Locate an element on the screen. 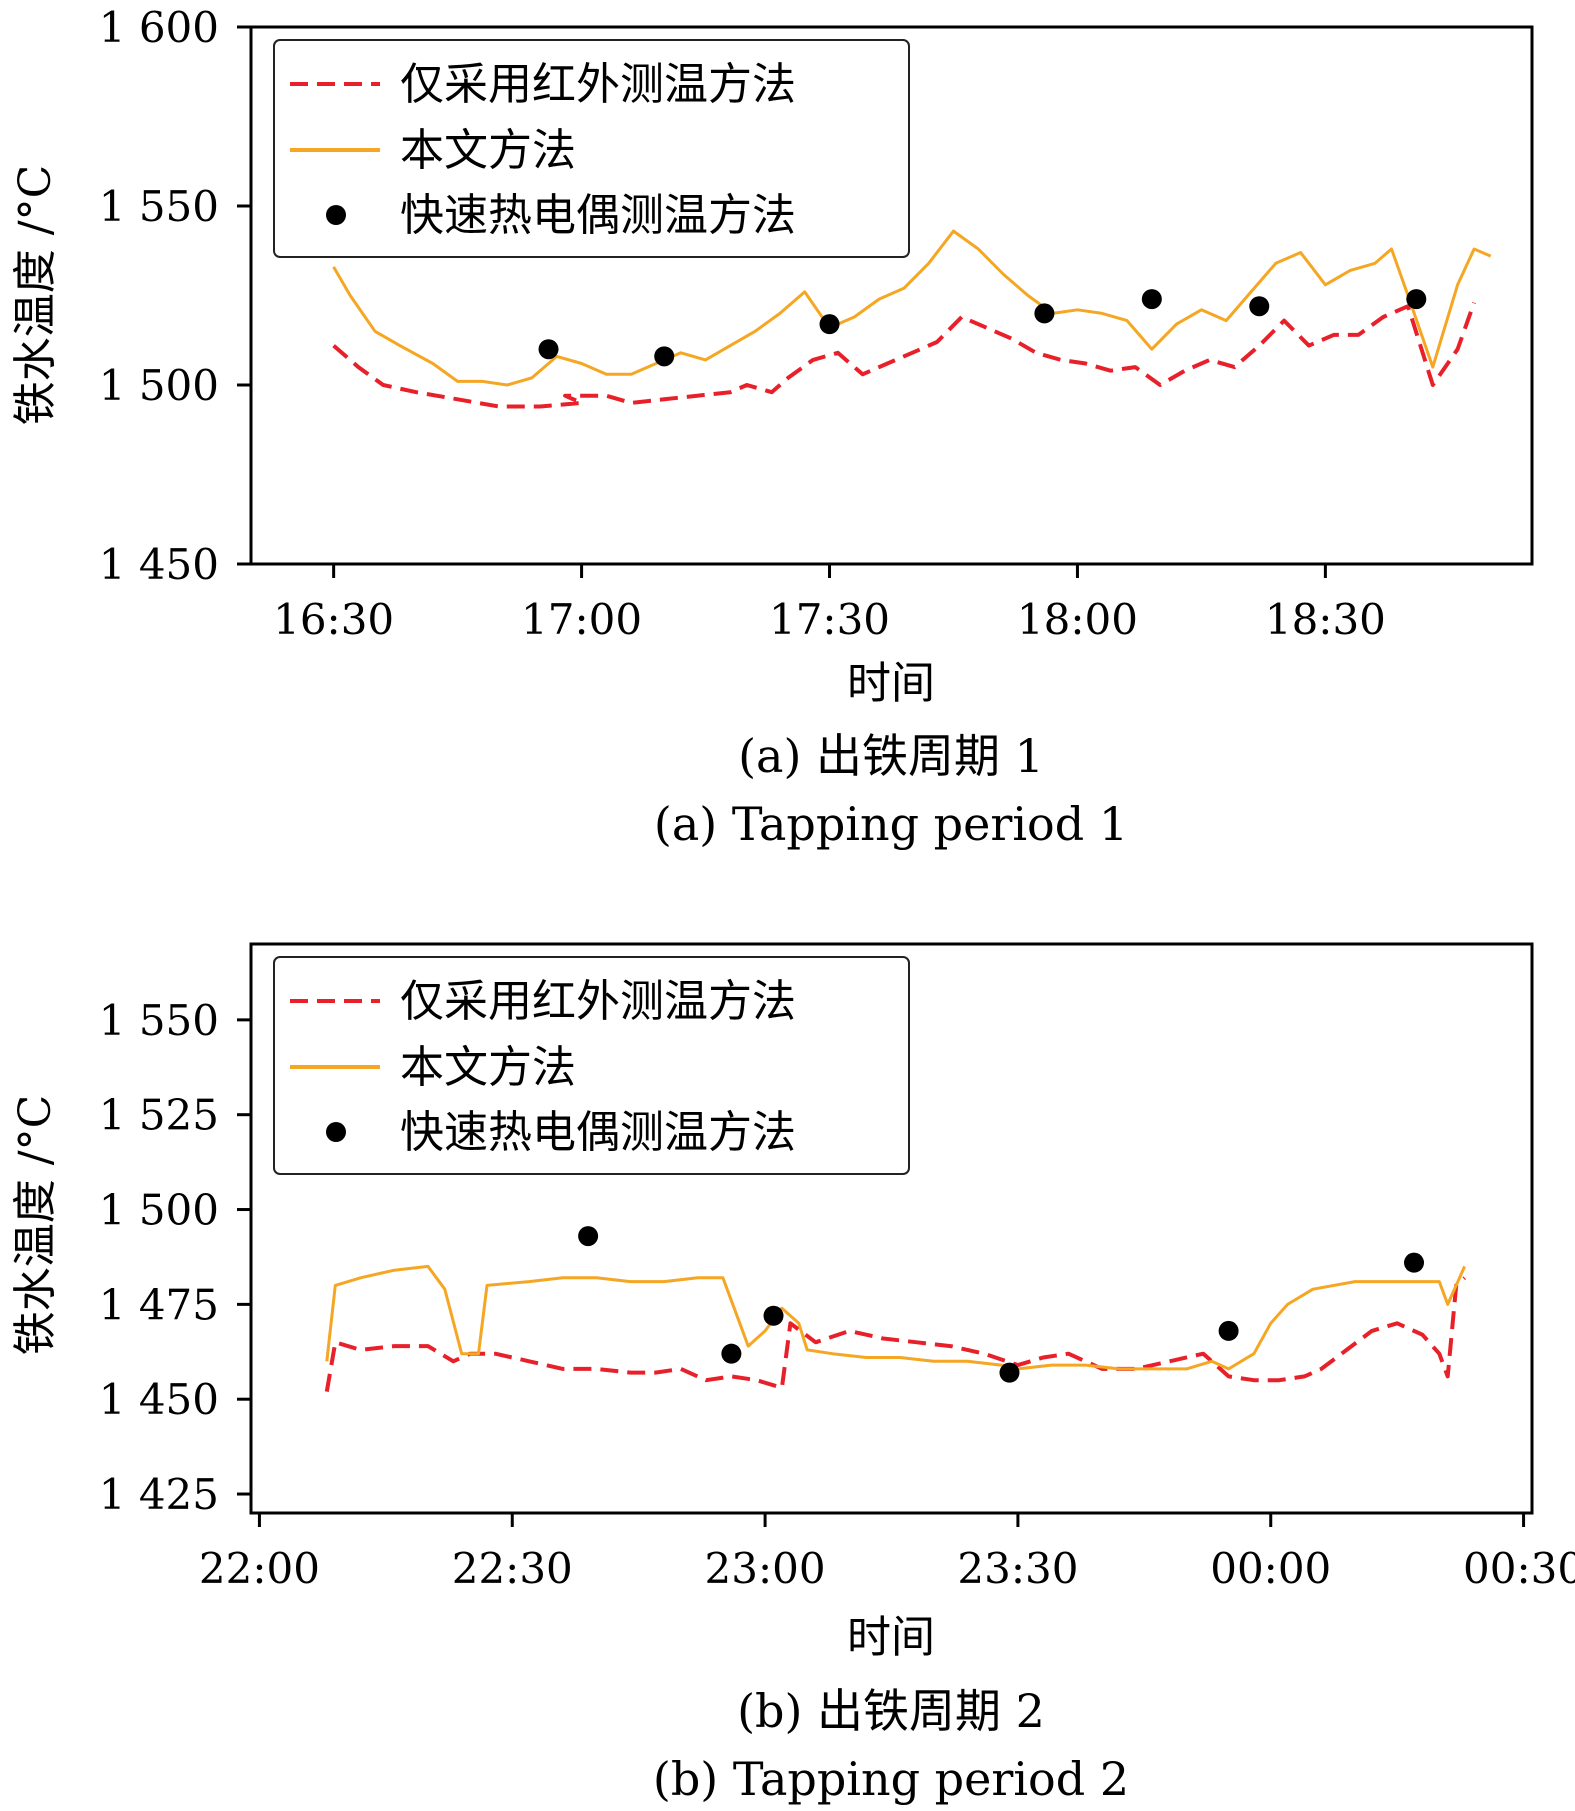  caption-en: (b) Tapping period 2 is located at coordinates (891, 1779).